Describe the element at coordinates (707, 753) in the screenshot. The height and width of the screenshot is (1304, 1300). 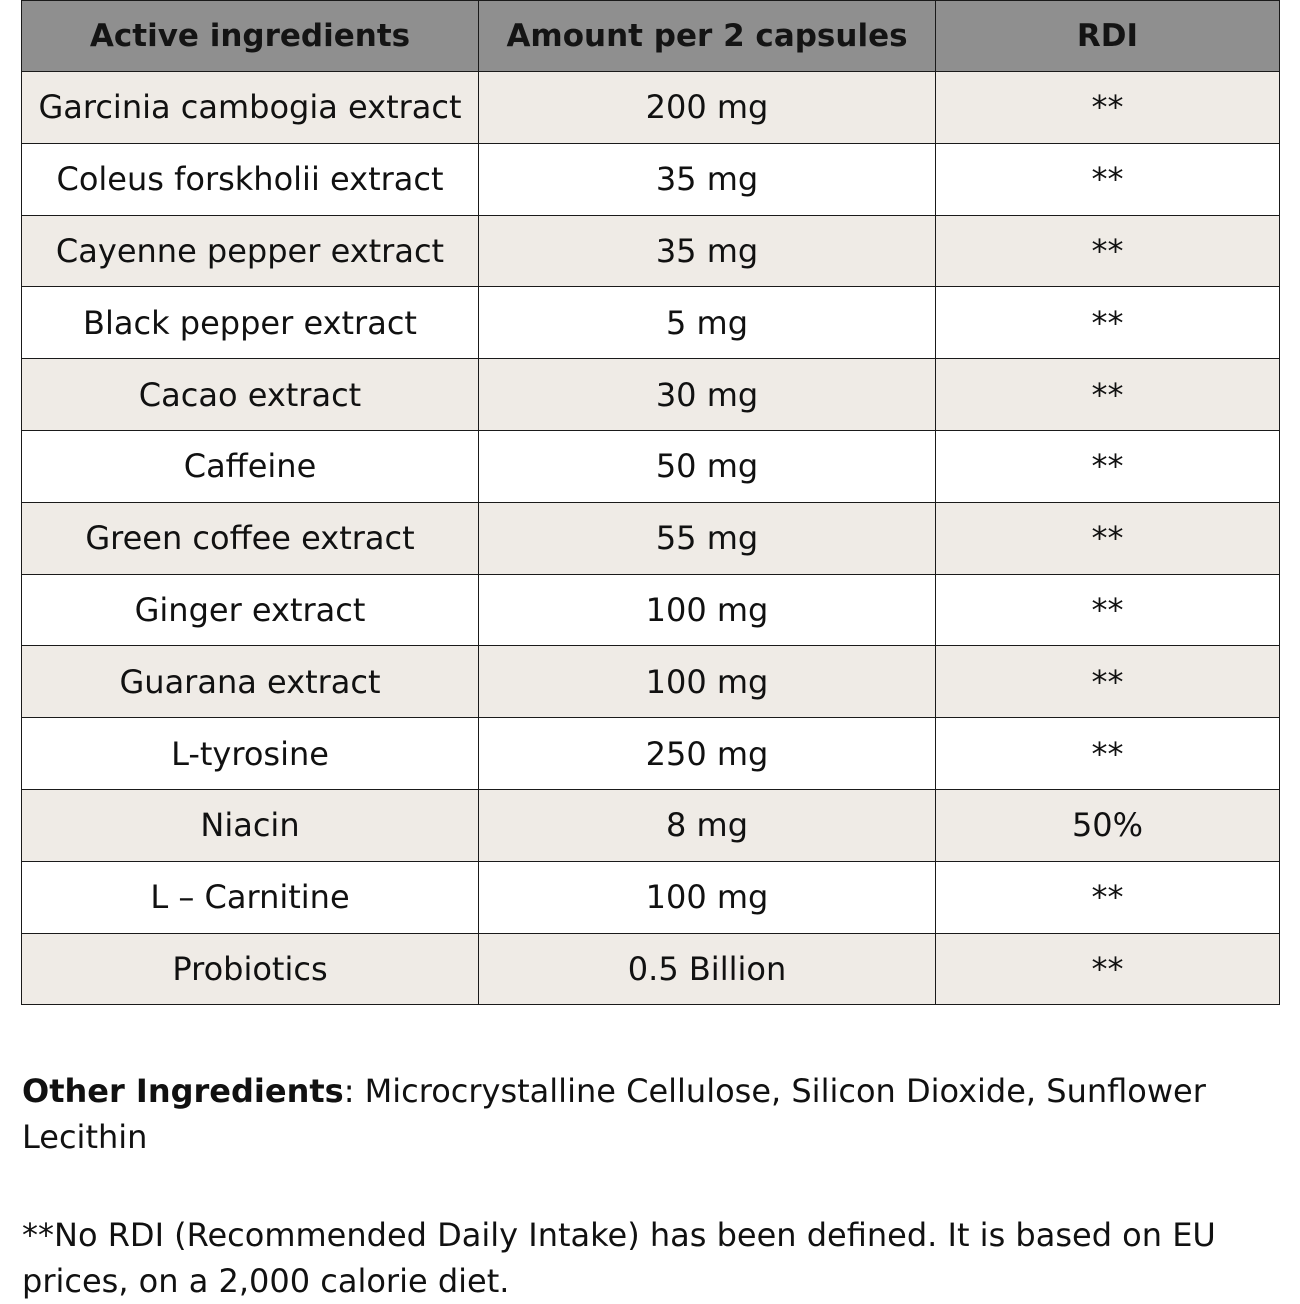
I see `amount-cell: 250 mg` at that location.